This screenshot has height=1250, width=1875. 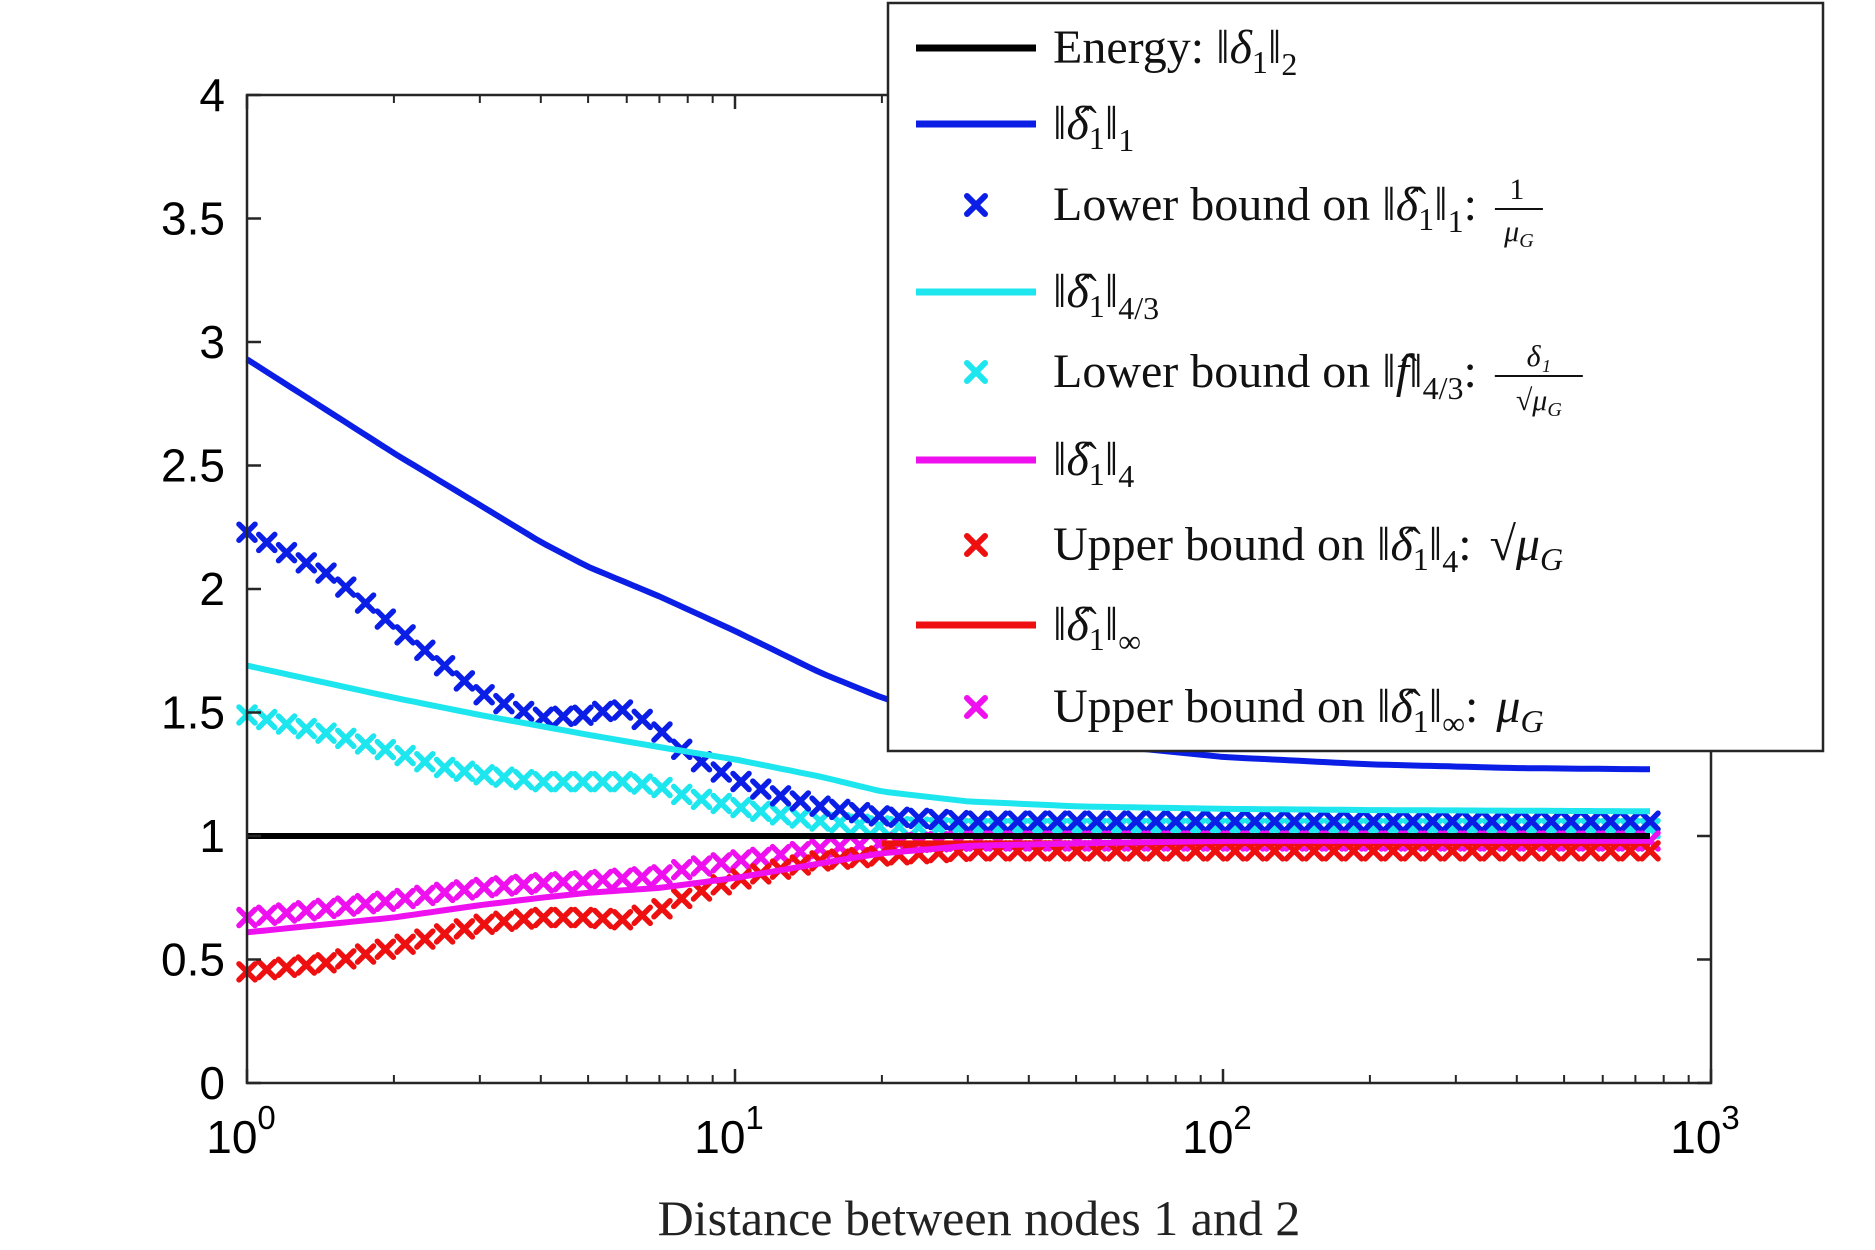 What do you see at coordinates (212, 342) in the screenshot?
I see `y-tick-label: 3` at bounding box center [212, 342].